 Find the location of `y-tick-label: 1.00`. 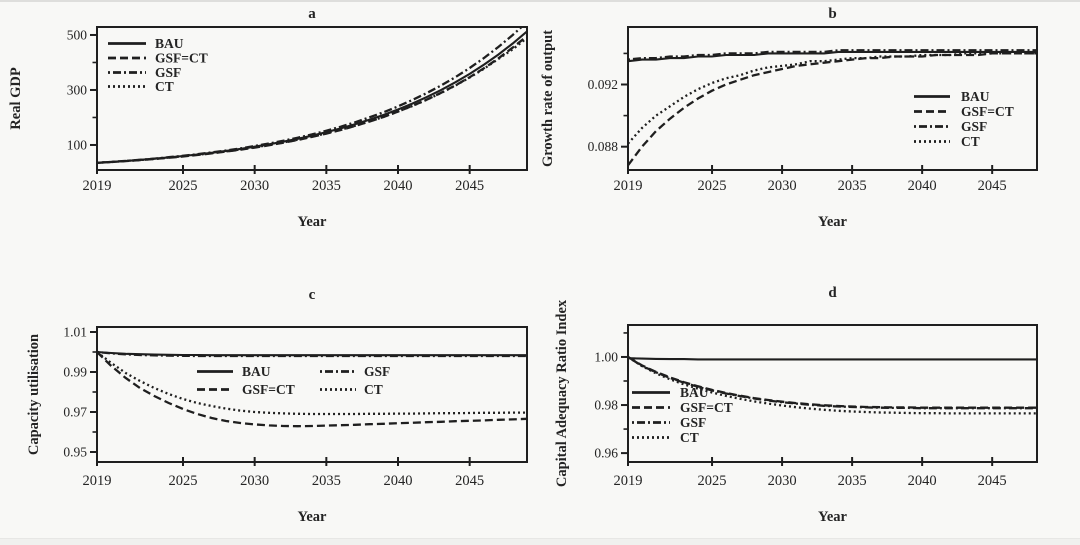

y-tick-label: 1.00 is located at coordinates (606, 356).